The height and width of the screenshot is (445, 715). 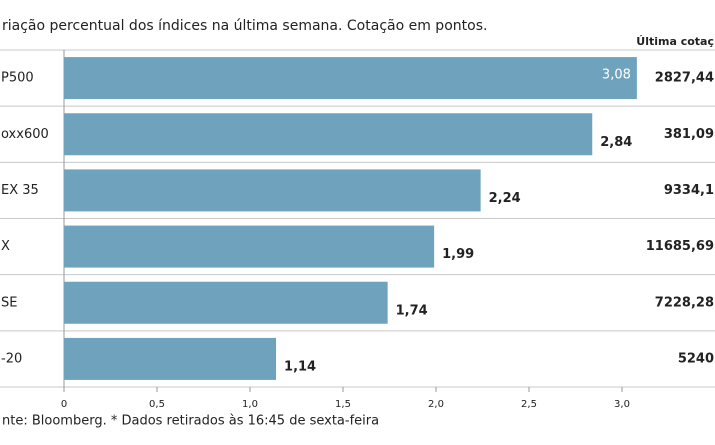 What do you see at coordinates (343, 404) in the screenshot?
I see `x-tick-label: 1,5` at bounding box center [343, 404].